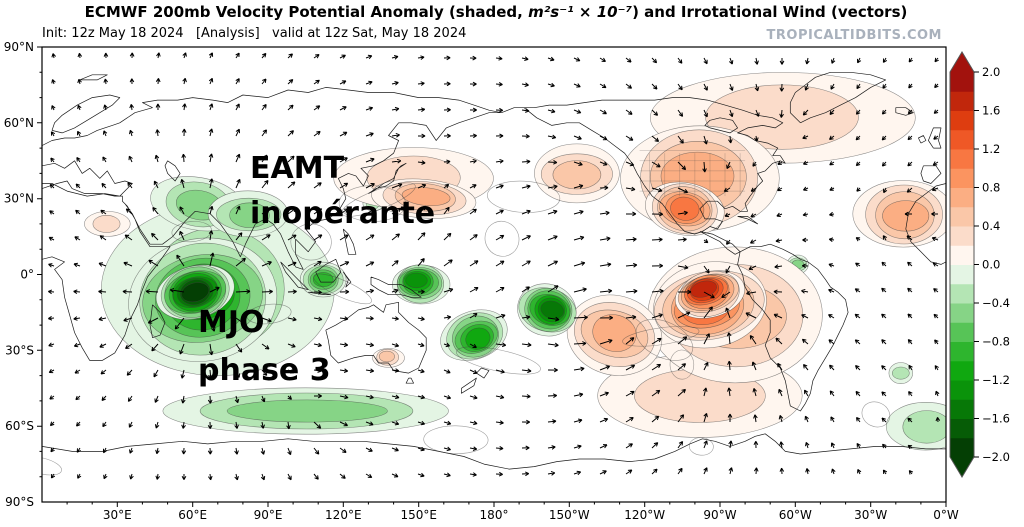  What do you see at coordinates (991, 149) in the screenshot?
I see `colorbar-tick-label: 1.2` at bounding box center [991, 149].